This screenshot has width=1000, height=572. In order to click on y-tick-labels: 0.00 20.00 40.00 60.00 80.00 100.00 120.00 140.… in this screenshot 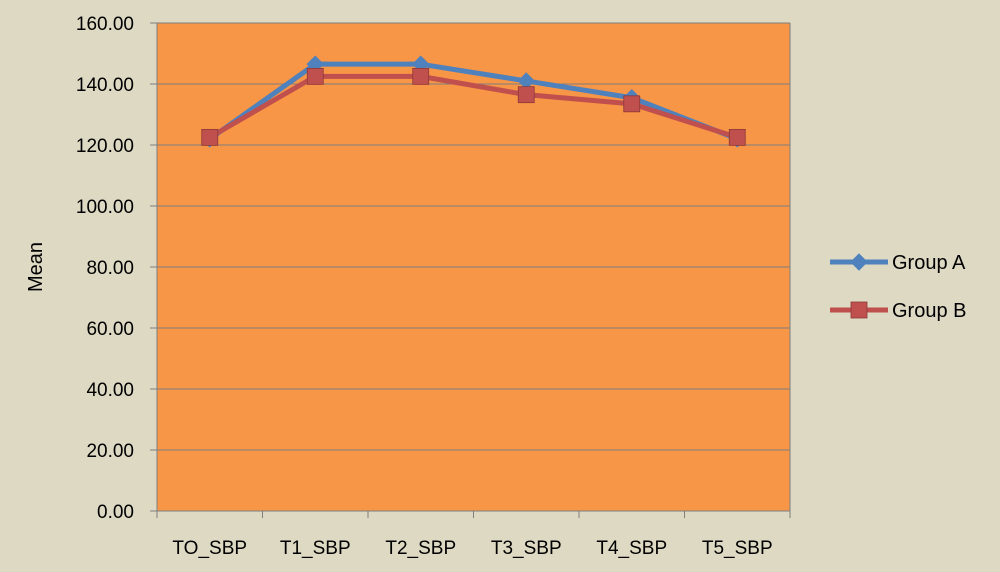, I will do `click(105, 268)`.